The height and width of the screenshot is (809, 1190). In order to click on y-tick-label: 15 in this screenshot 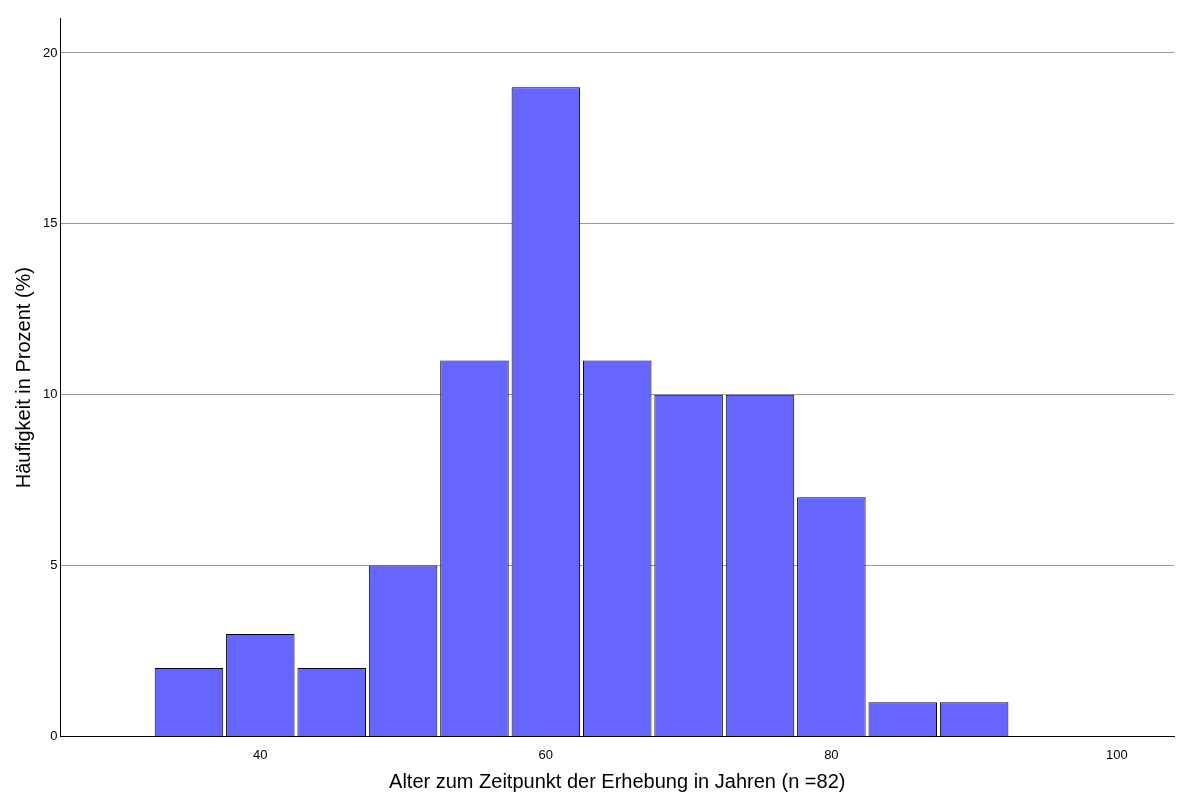, I will do `click(50, 223)`.